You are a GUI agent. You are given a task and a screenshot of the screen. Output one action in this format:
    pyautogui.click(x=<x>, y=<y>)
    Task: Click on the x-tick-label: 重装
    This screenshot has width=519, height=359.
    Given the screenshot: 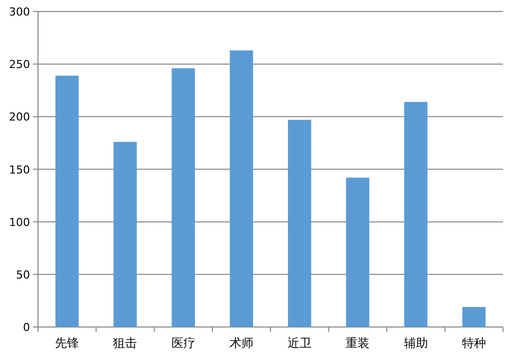 What is the action you would take?
    pyautogui.click(x=358, y=343)
    